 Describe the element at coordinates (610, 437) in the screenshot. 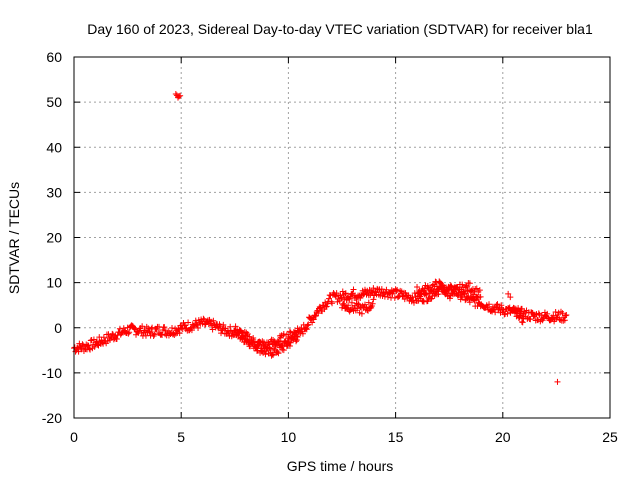

I see `x-tick-label: 25` at that location.